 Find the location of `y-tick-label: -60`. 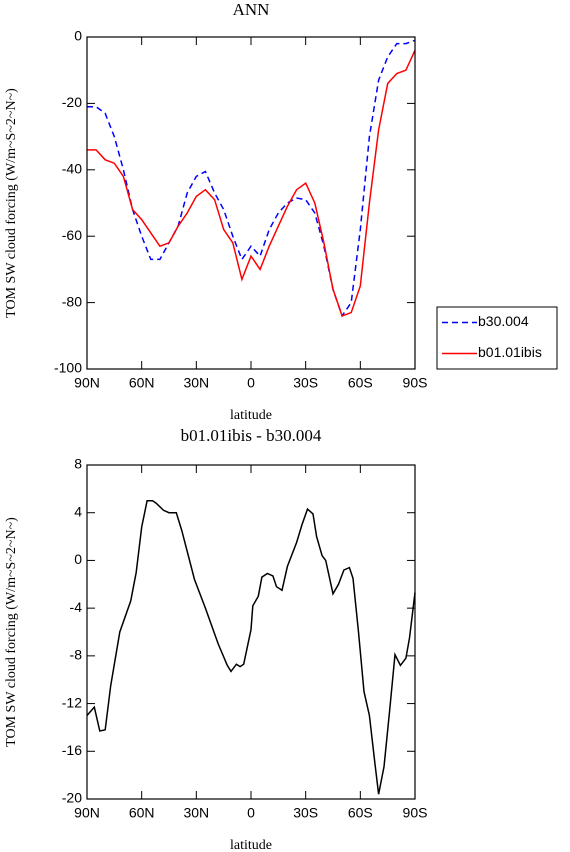

y-tick-label: -60 is located at coordinates (72, 235).